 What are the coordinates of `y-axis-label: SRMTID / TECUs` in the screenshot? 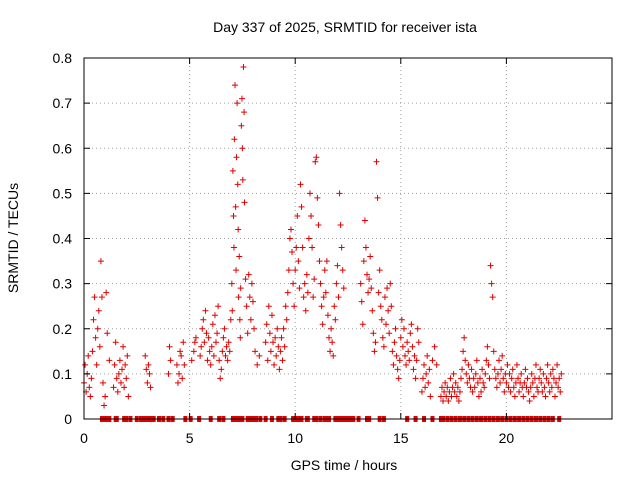 It's located at (13, 238).